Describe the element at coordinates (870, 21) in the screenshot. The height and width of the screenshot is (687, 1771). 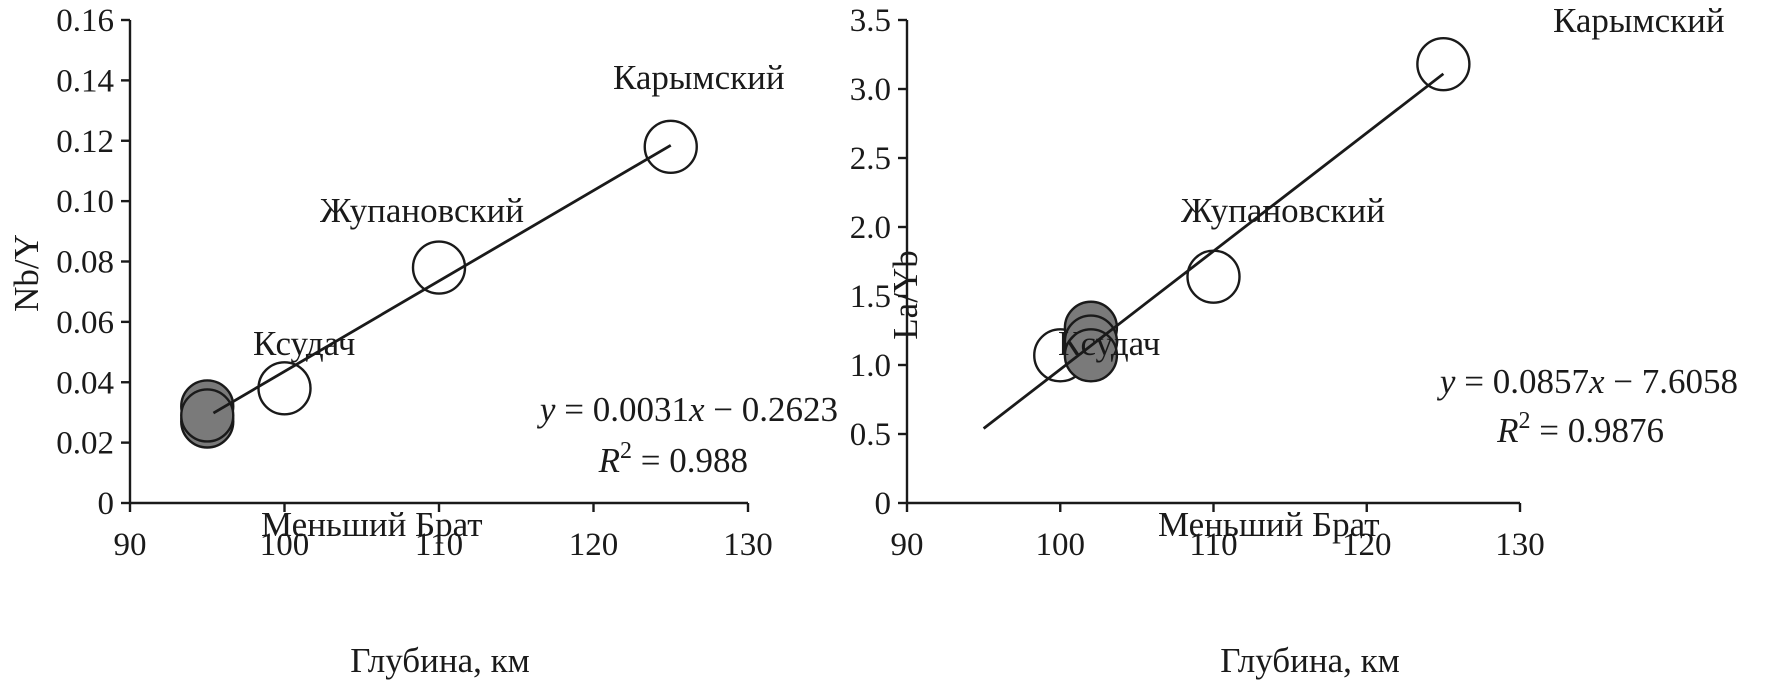
I see `y-tick-label: 3.5` at that location.